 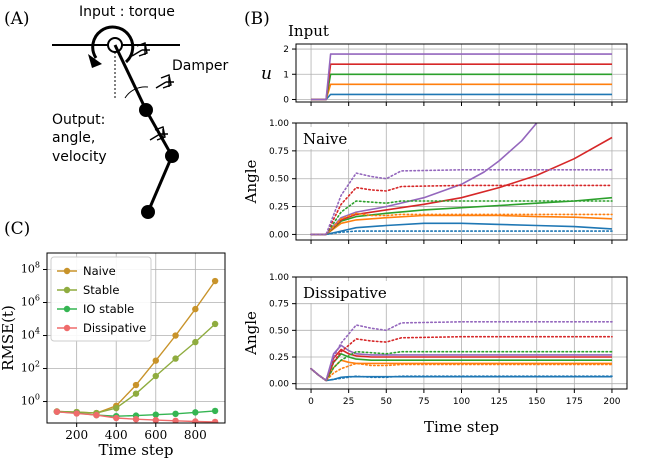 I want to click on rmse-ytick-label-3: 10⁶, so click(x=30, y=301).